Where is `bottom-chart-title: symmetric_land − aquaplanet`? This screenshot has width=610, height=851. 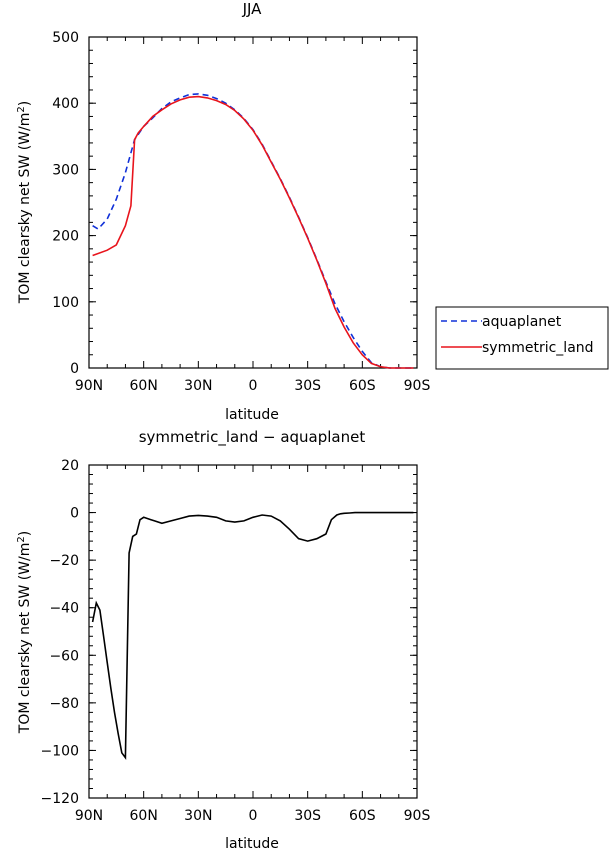 bottom-chart-title: symmetric_land − aquaplanet is located at coordinates (252, 437).